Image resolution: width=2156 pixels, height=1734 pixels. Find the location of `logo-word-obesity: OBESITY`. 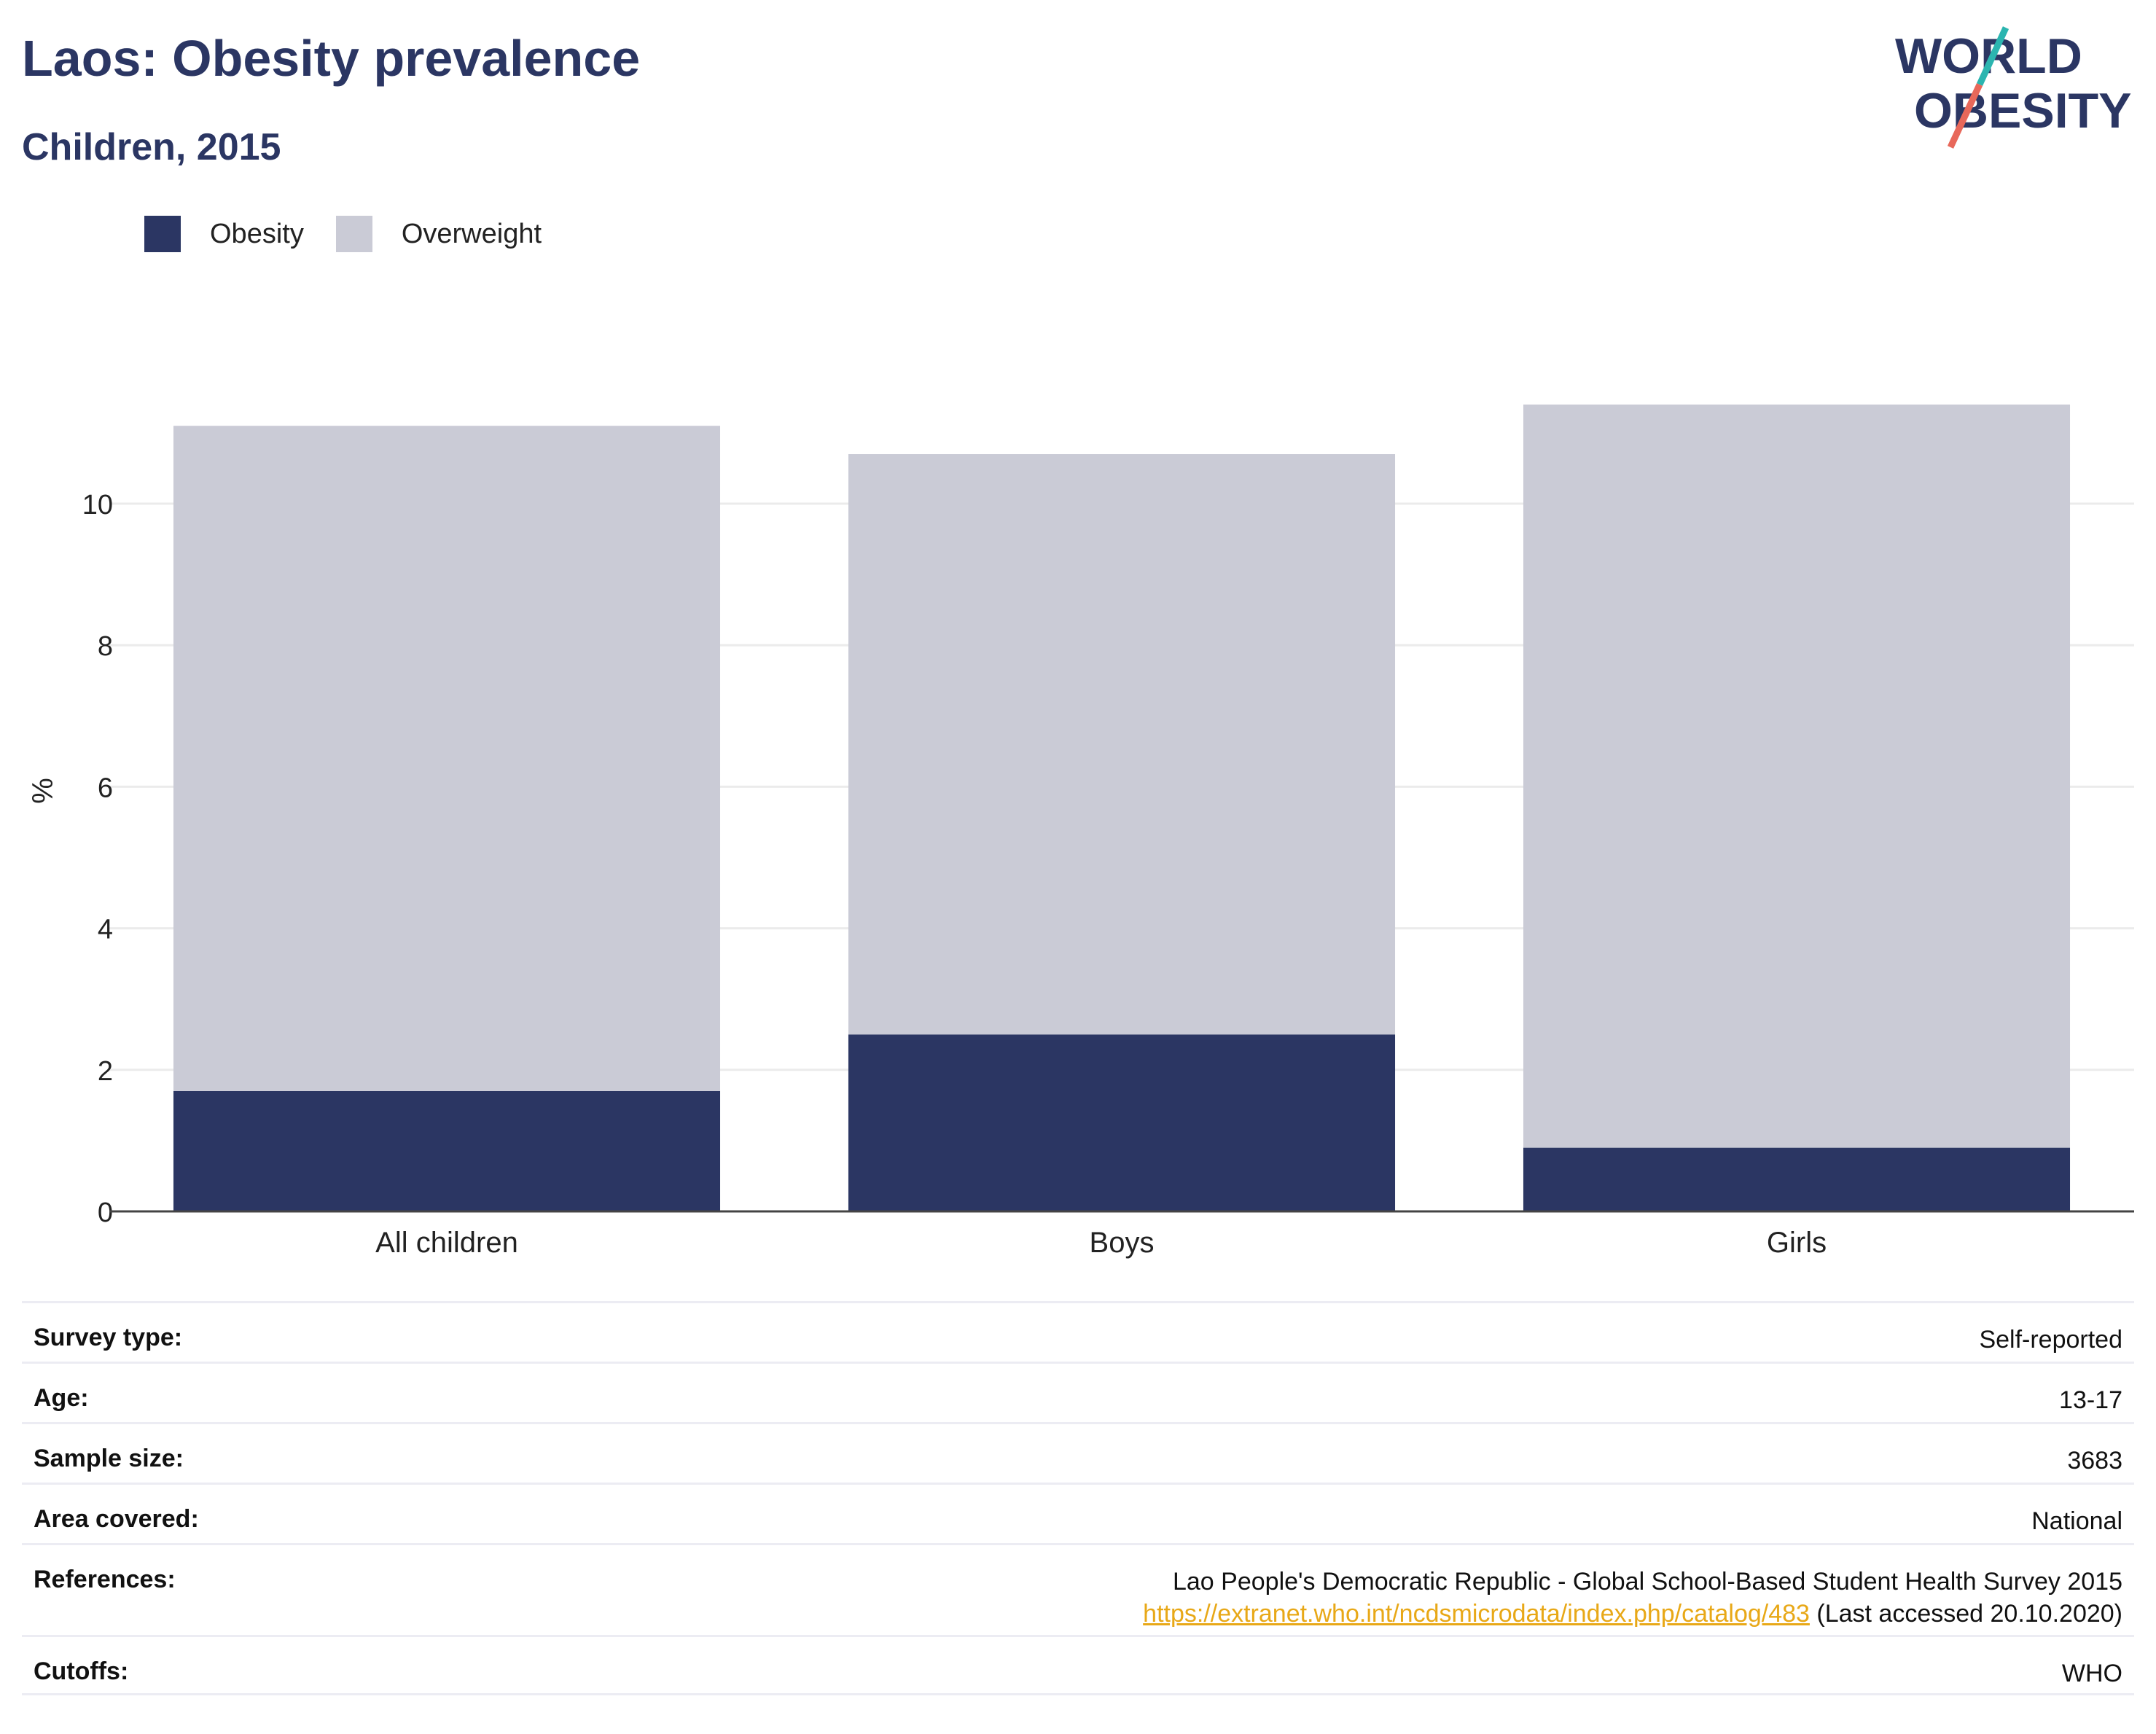

logo-word-obesity: OBESITY is located at coordinates (2023, 110).